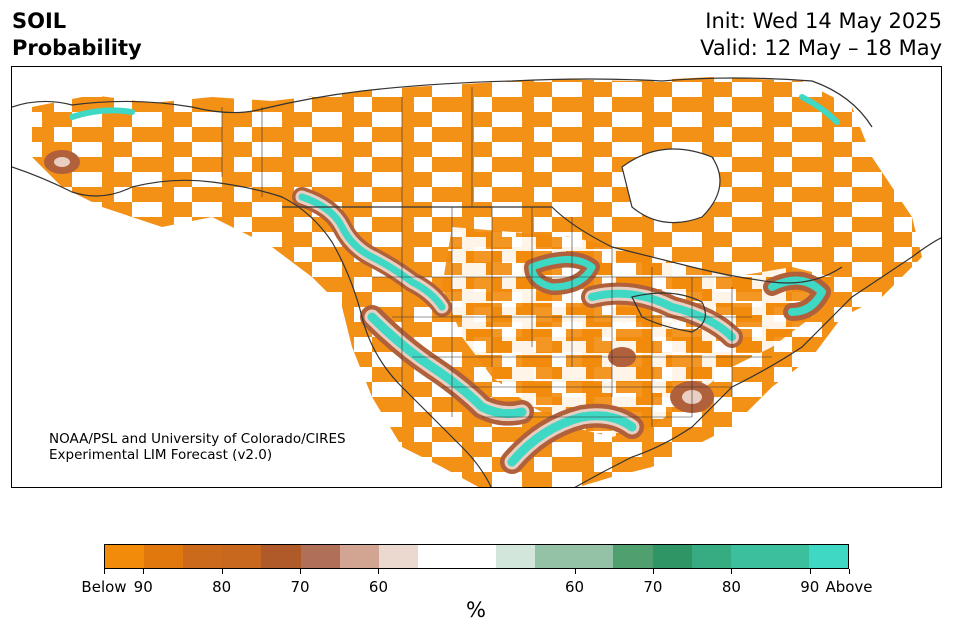 The height and width of the screenshot is (637, 954). I want to click on map-title: SOIL Probability, so click(77, 35).